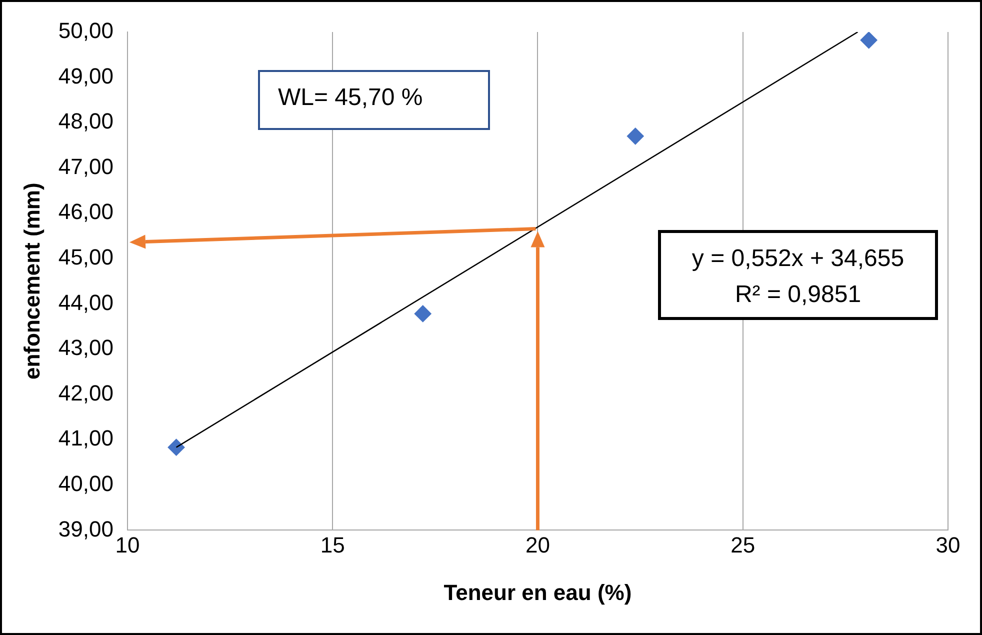  Describe the element at coordinates (798, 259) in the screenshot. I see `annotation: y = 0,552x + 34,655` at that location.